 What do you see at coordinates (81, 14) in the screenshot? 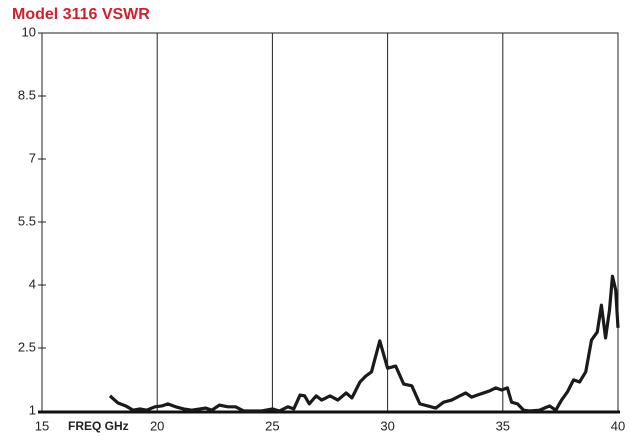
I see `chart-title: Model 3116 VSWR` at bounding box center [81, 14].